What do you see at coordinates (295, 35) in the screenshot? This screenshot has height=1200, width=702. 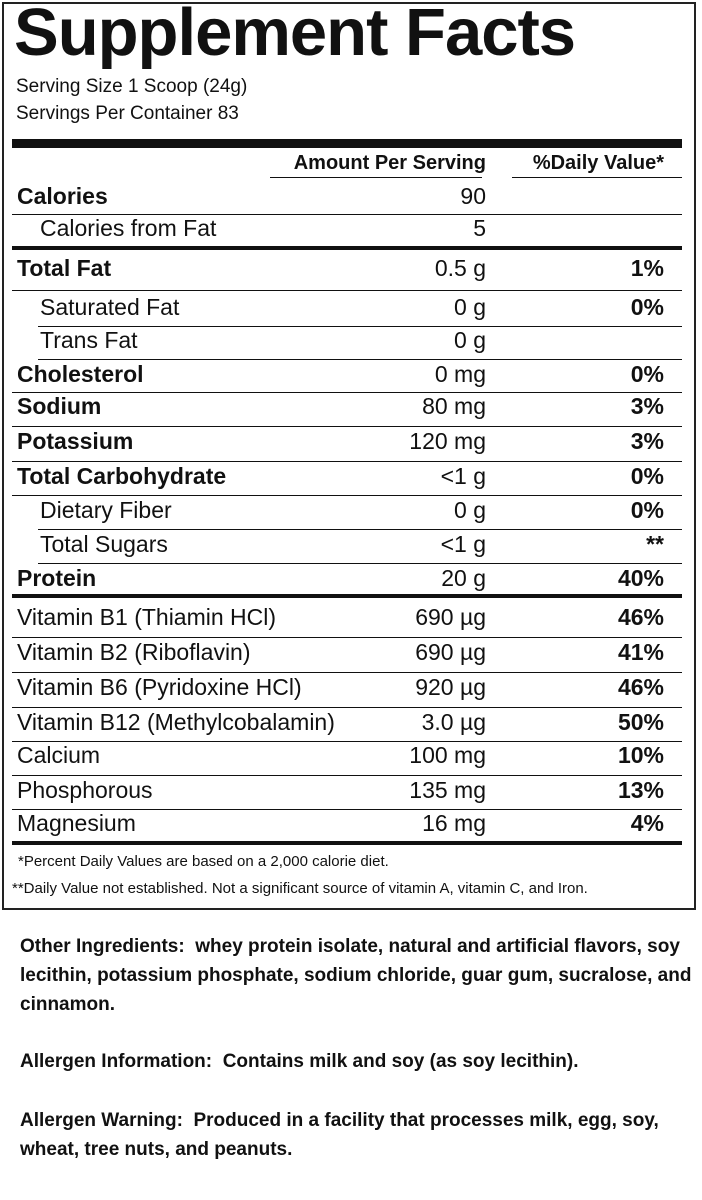 I see `title: Supplement Facts` at bounding box center [295, 35].